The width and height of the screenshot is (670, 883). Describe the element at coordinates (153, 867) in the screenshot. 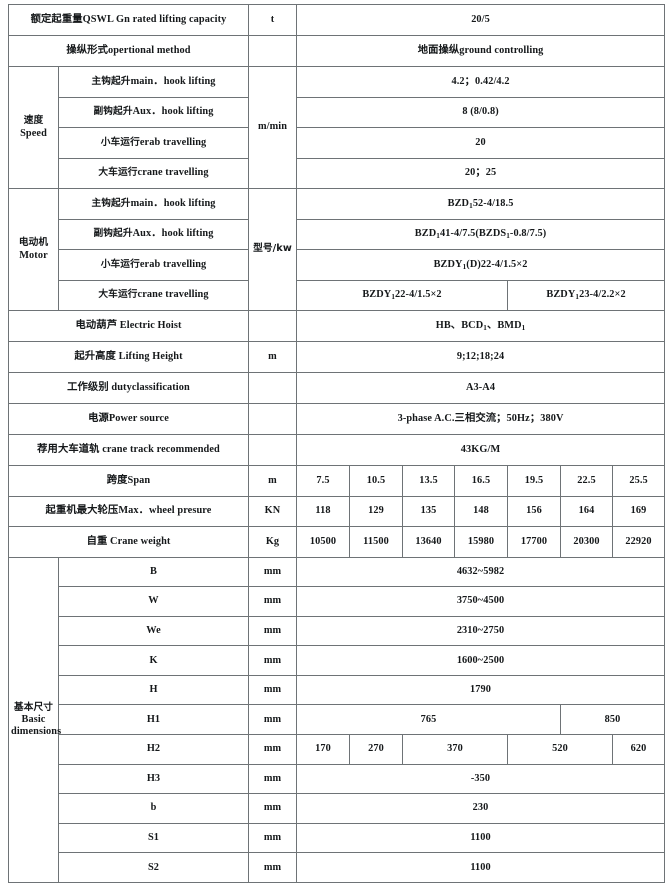

I see `dim-label-s2: S2` at that location.